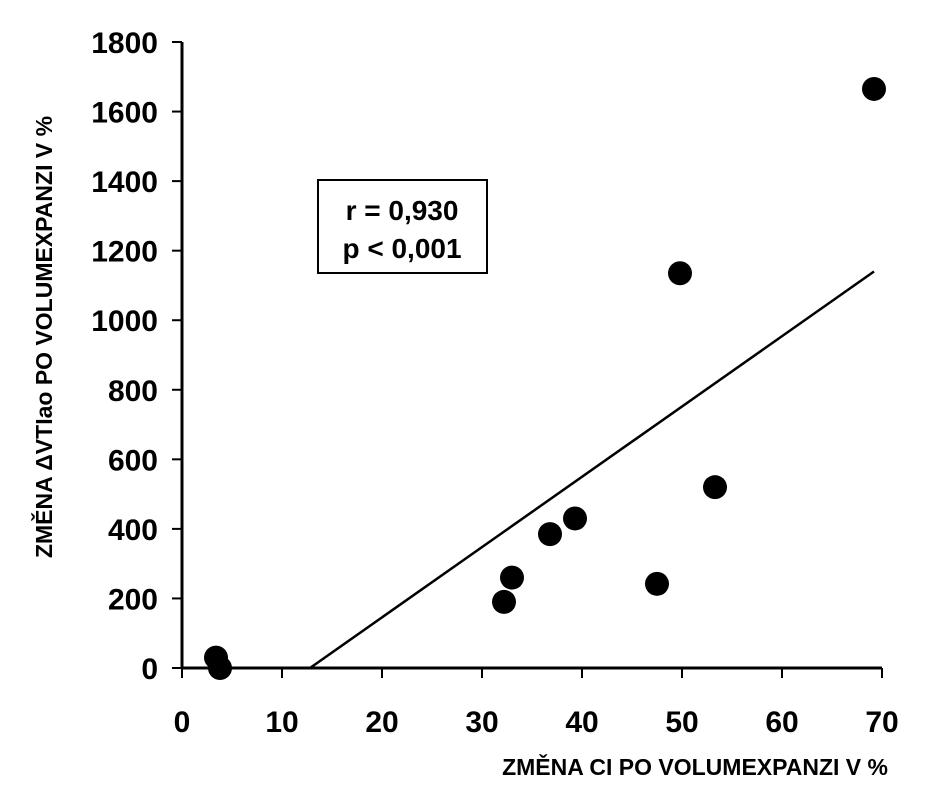 This screenshot has width=928, height=800. Describe the element at coordinates (281, 722) in the screenshot. I see `x-tick-label: 10` at that location.